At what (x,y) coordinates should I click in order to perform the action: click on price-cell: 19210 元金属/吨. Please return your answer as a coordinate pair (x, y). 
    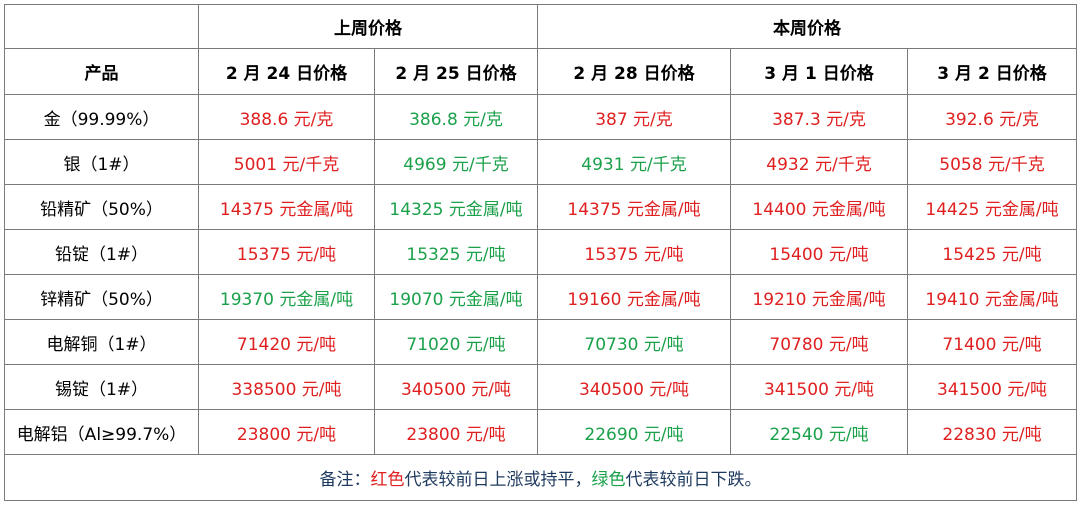
    Looking at the image, I should click on (819, 297).